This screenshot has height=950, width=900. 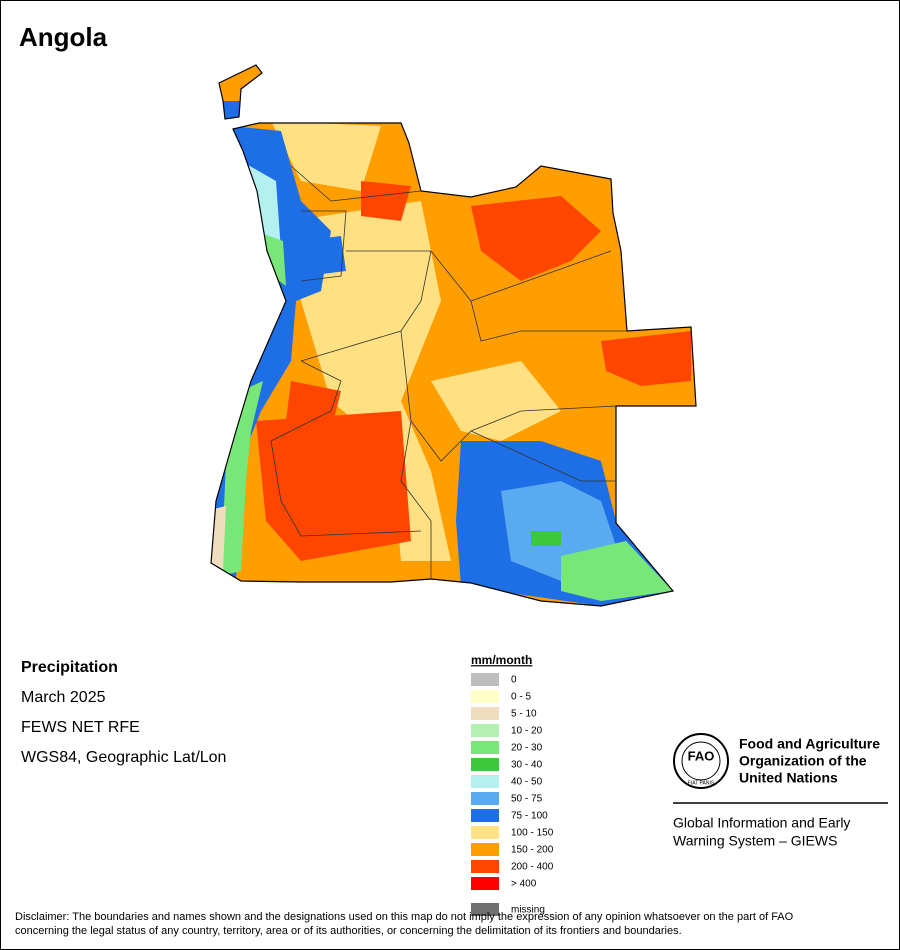 I want to click on legend-label: 20 - 30, so click(x=527, y=748).